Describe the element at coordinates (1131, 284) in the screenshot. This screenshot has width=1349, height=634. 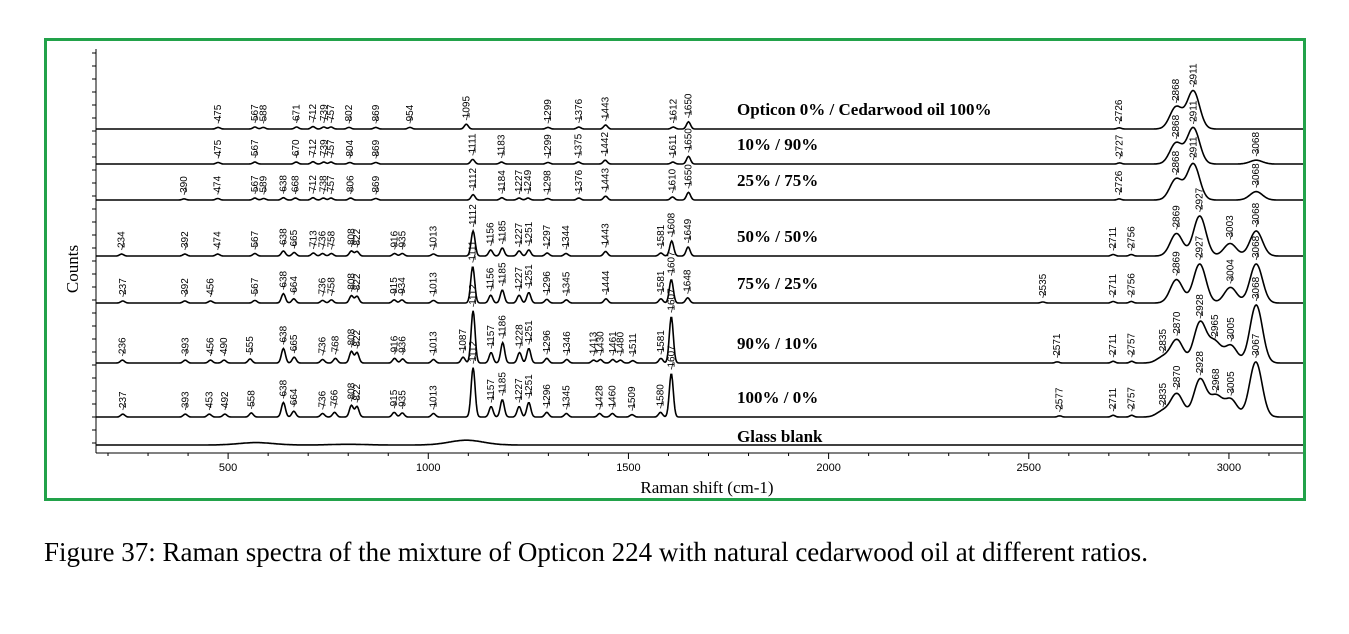
I see `peak-label: 2756` at that location.